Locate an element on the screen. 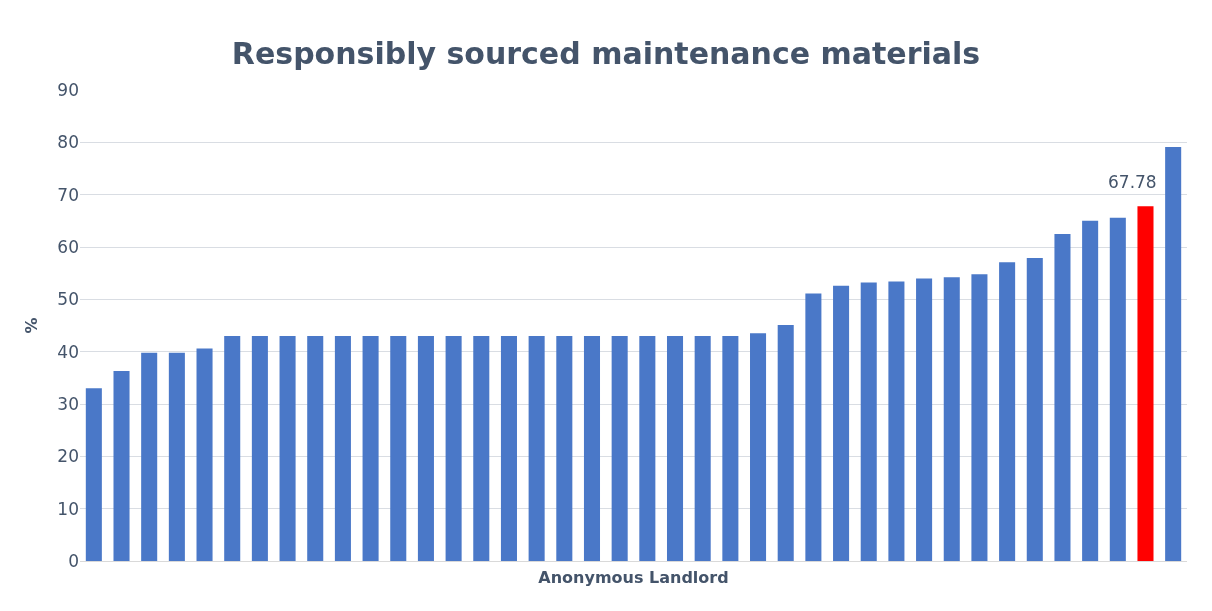 This screenshot has height=611, width=1212. x-axis-title: Anonymous Landlord is located at coordinates (633, 578).